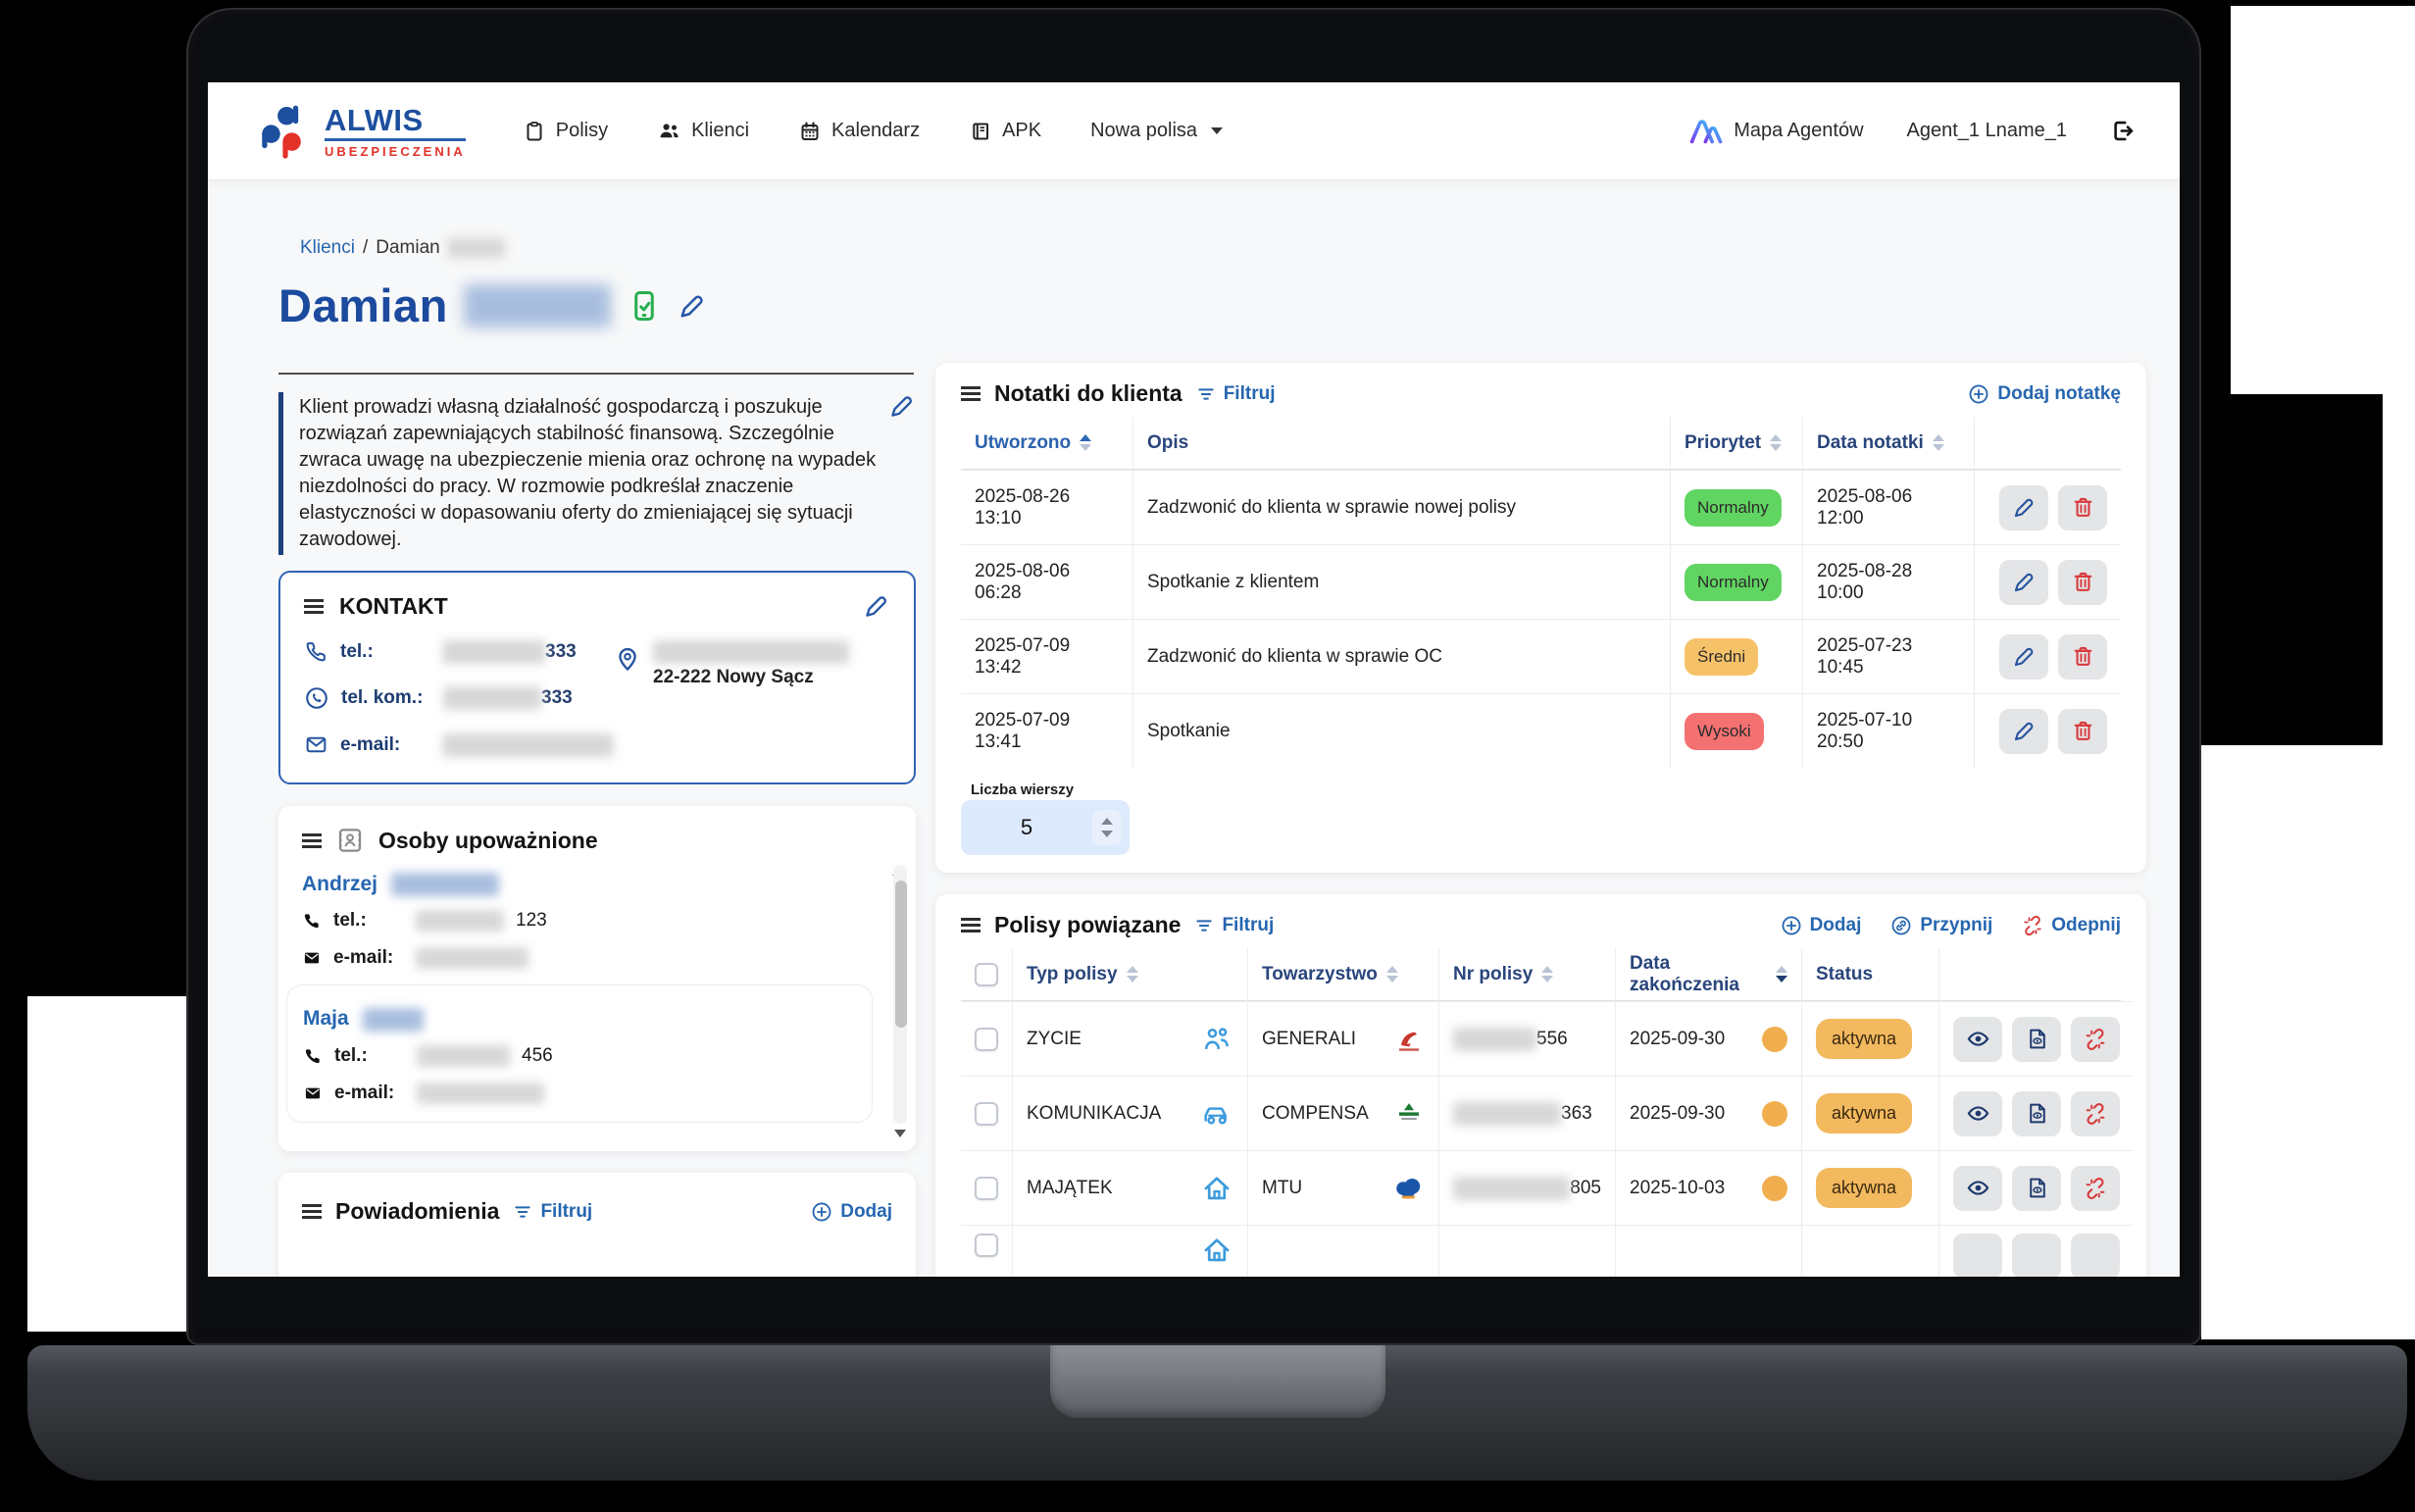 Image resolution: width=2415 pixels, height=1512 pixels. I want to click on rows-per-page-input: 5, so click(1045, 827).